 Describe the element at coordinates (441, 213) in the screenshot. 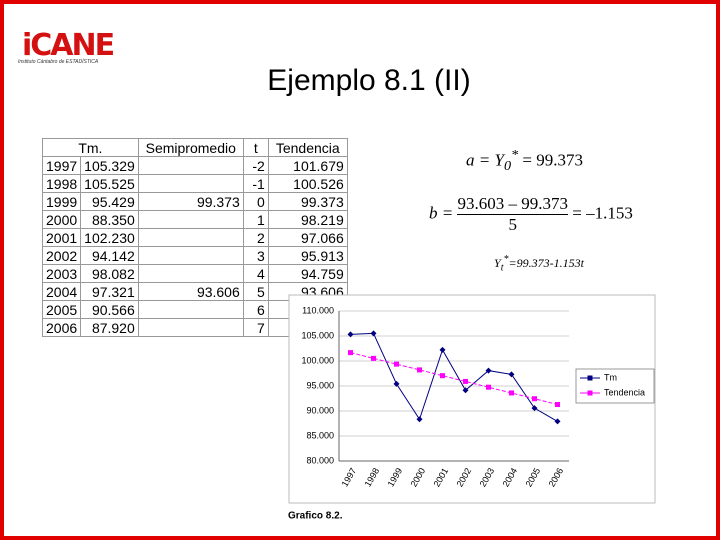

I see `text: b =` at that location.